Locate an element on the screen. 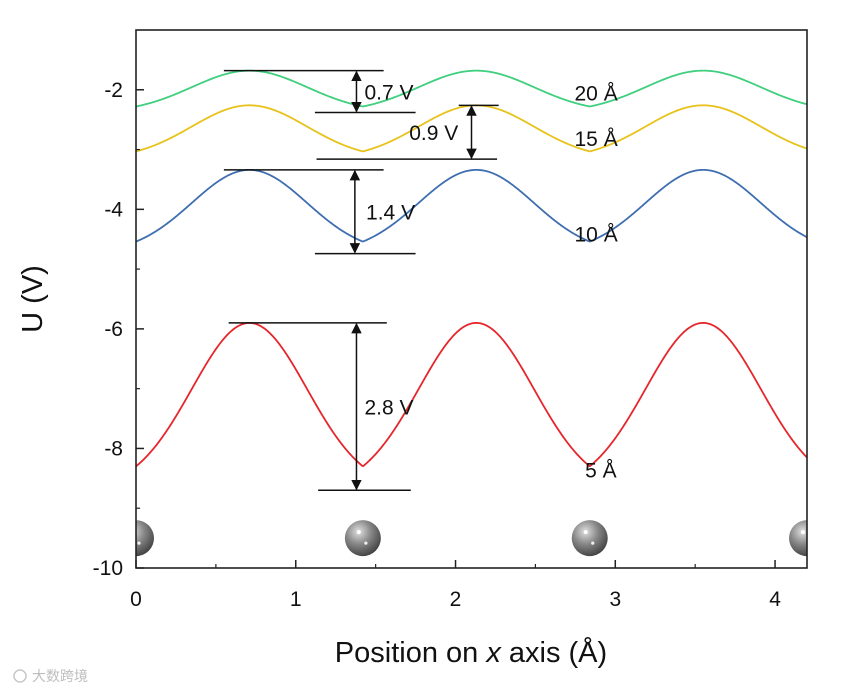 This screenshot has height=692, width=842. series-label: 10 Å is located at coordinates (596, 235).